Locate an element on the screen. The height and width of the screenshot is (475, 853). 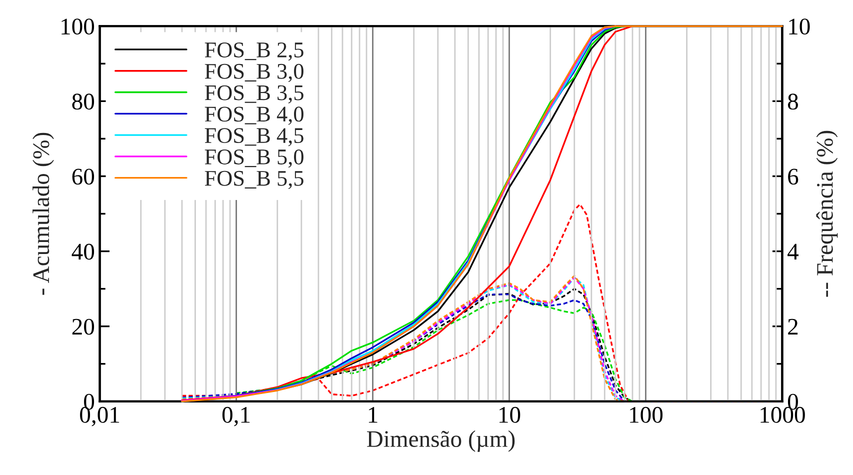
x-tick-label: 1 is located at coordinates (373, 415).